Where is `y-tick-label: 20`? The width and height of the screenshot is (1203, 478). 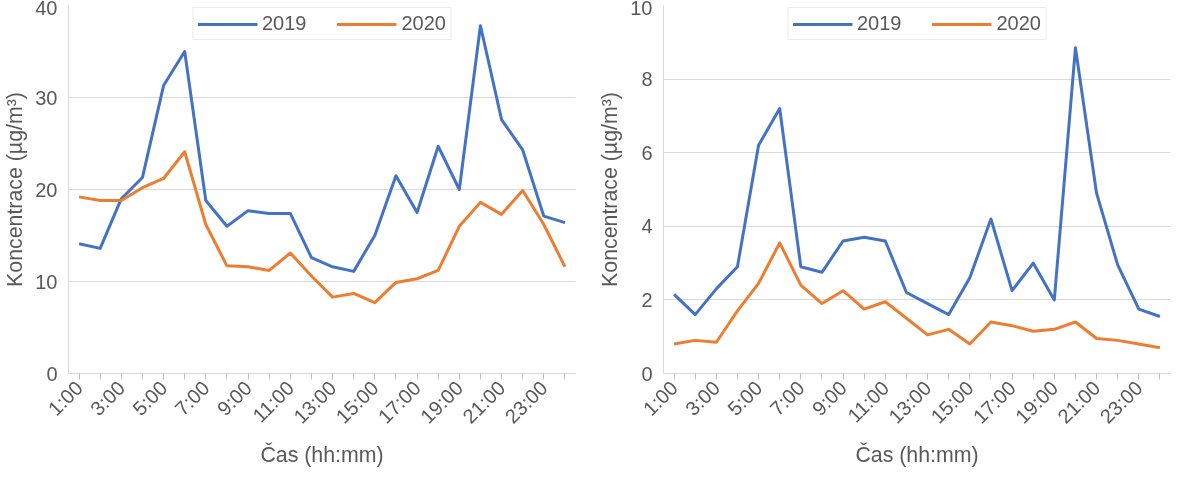 y-tick-label: 20 is located at coordinates (46, 189).